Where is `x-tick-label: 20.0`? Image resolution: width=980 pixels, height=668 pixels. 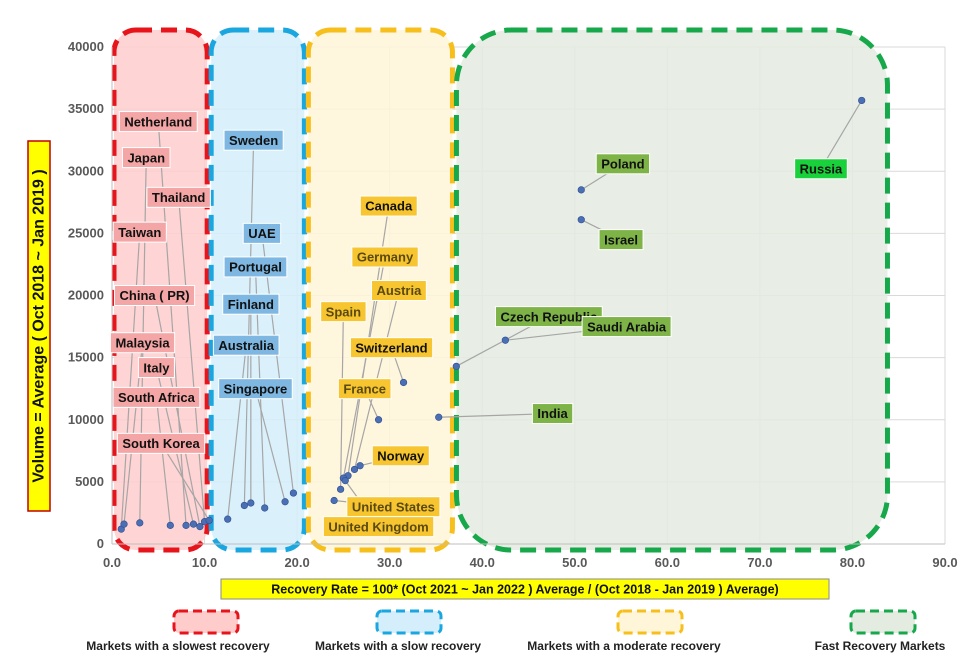 x-tick-label: 20.0 is located at coordinates (296, 562).